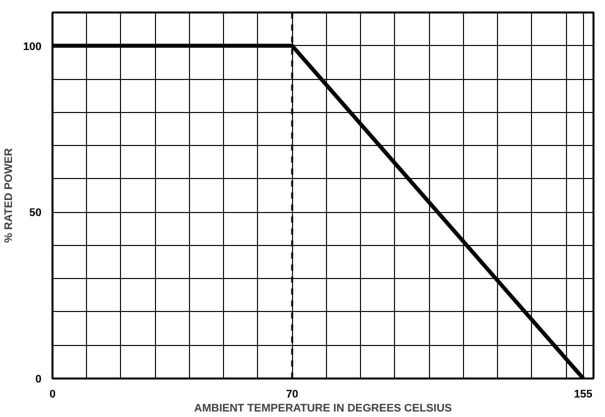  I want to click on y-tick-label: 0, so click(38, 380).